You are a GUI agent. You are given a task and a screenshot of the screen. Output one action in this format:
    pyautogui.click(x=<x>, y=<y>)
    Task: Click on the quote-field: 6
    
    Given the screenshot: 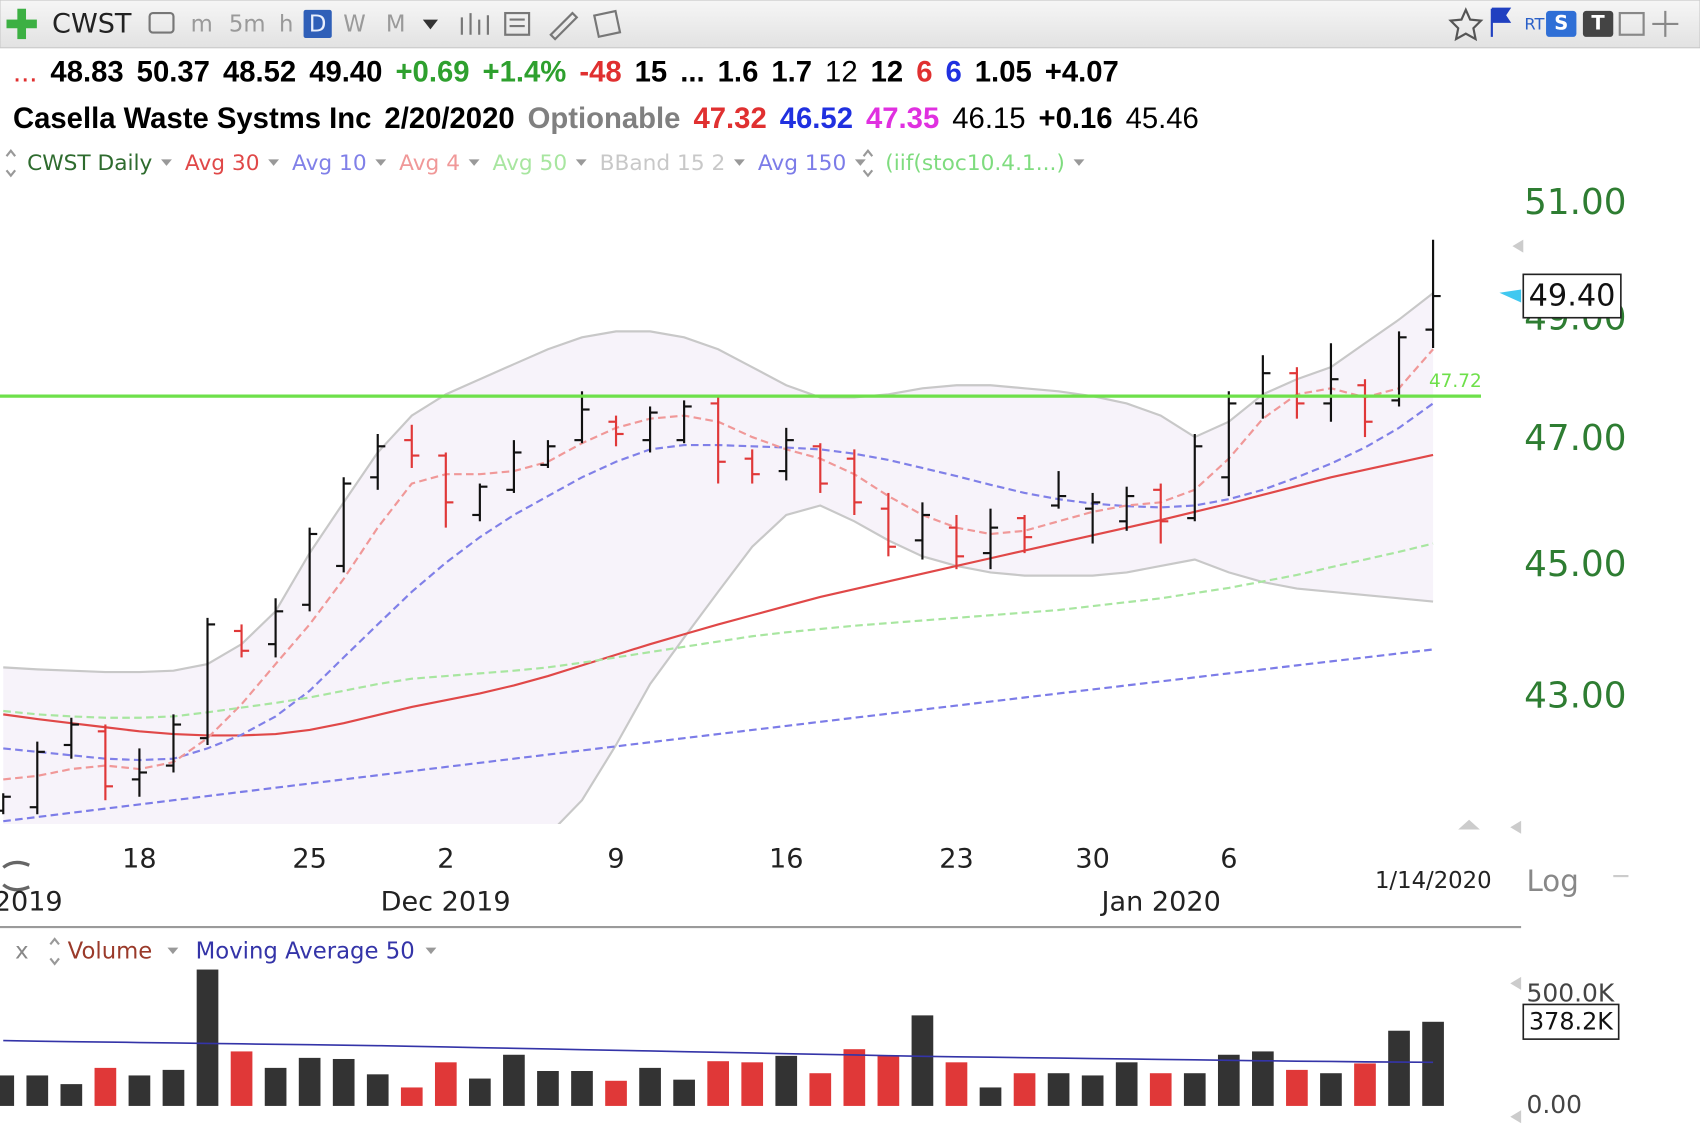 What is the action you would take?
    pyautogui.click(x=953, y=73)
    